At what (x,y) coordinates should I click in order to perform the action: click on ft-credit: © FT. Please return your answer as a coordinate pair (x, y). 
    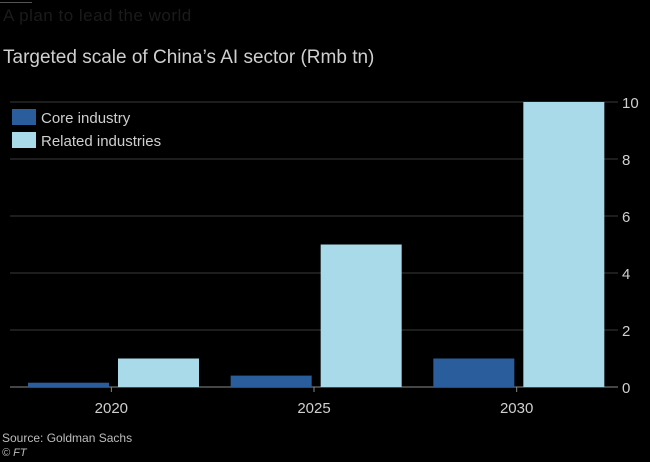
    Looking at the image, I should click on (14, 453).